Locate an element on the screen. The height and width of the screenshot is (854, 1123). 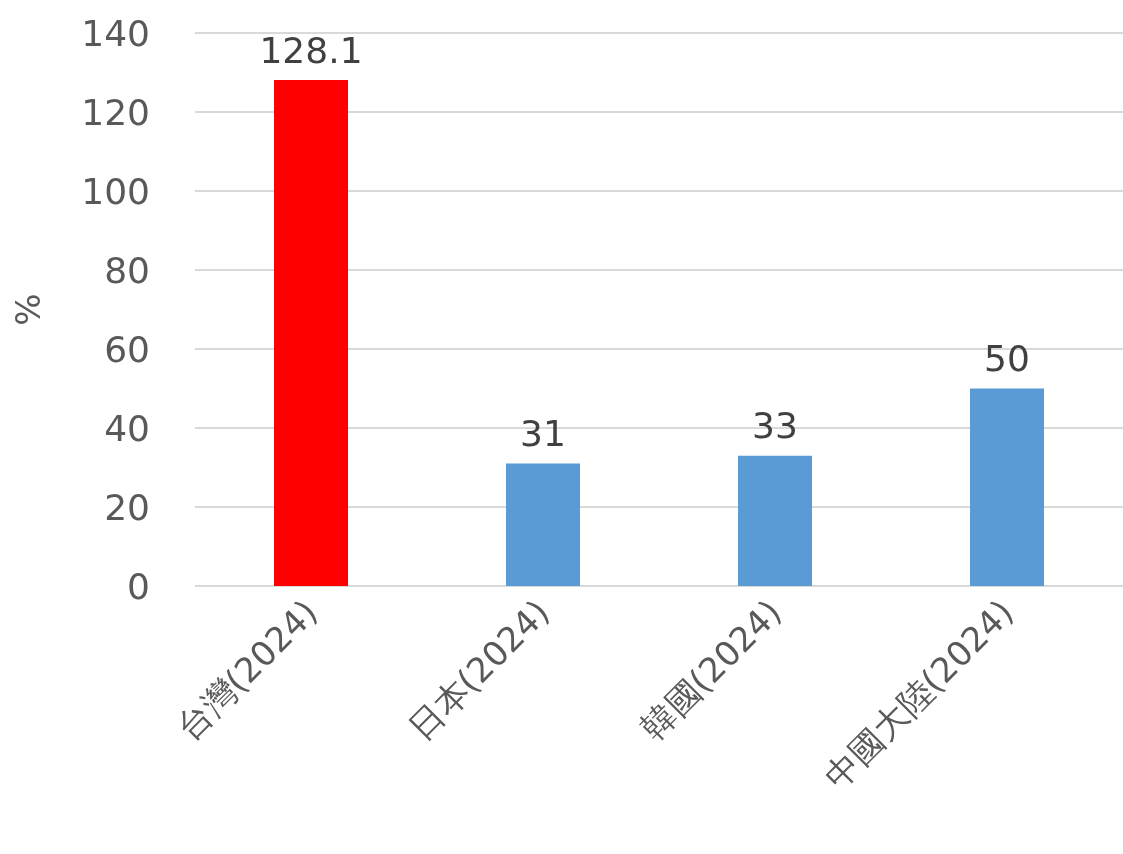
data-label: 33 is located at coordinates (775, 426).